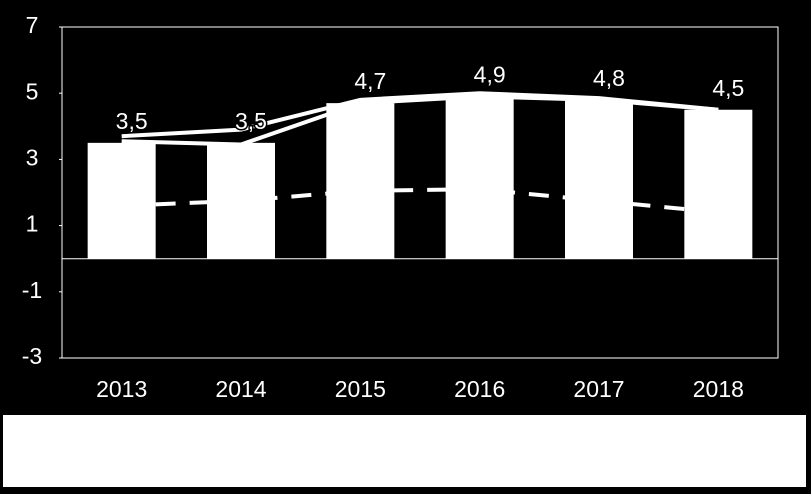 Image resolution: width=811 pixels, height=494 pixels. What do you see at coordinates (240, 389) in the screenshot?
I see `x-tick-label: 2014` at bounding box center [240, 389].